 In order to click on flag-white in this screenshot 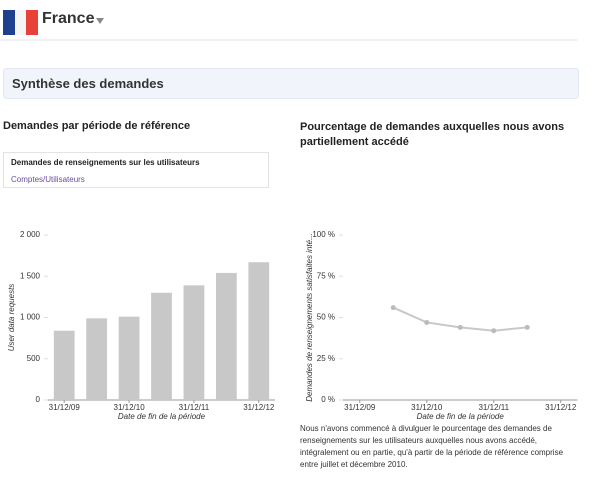, I will do `click(20, 22)`.